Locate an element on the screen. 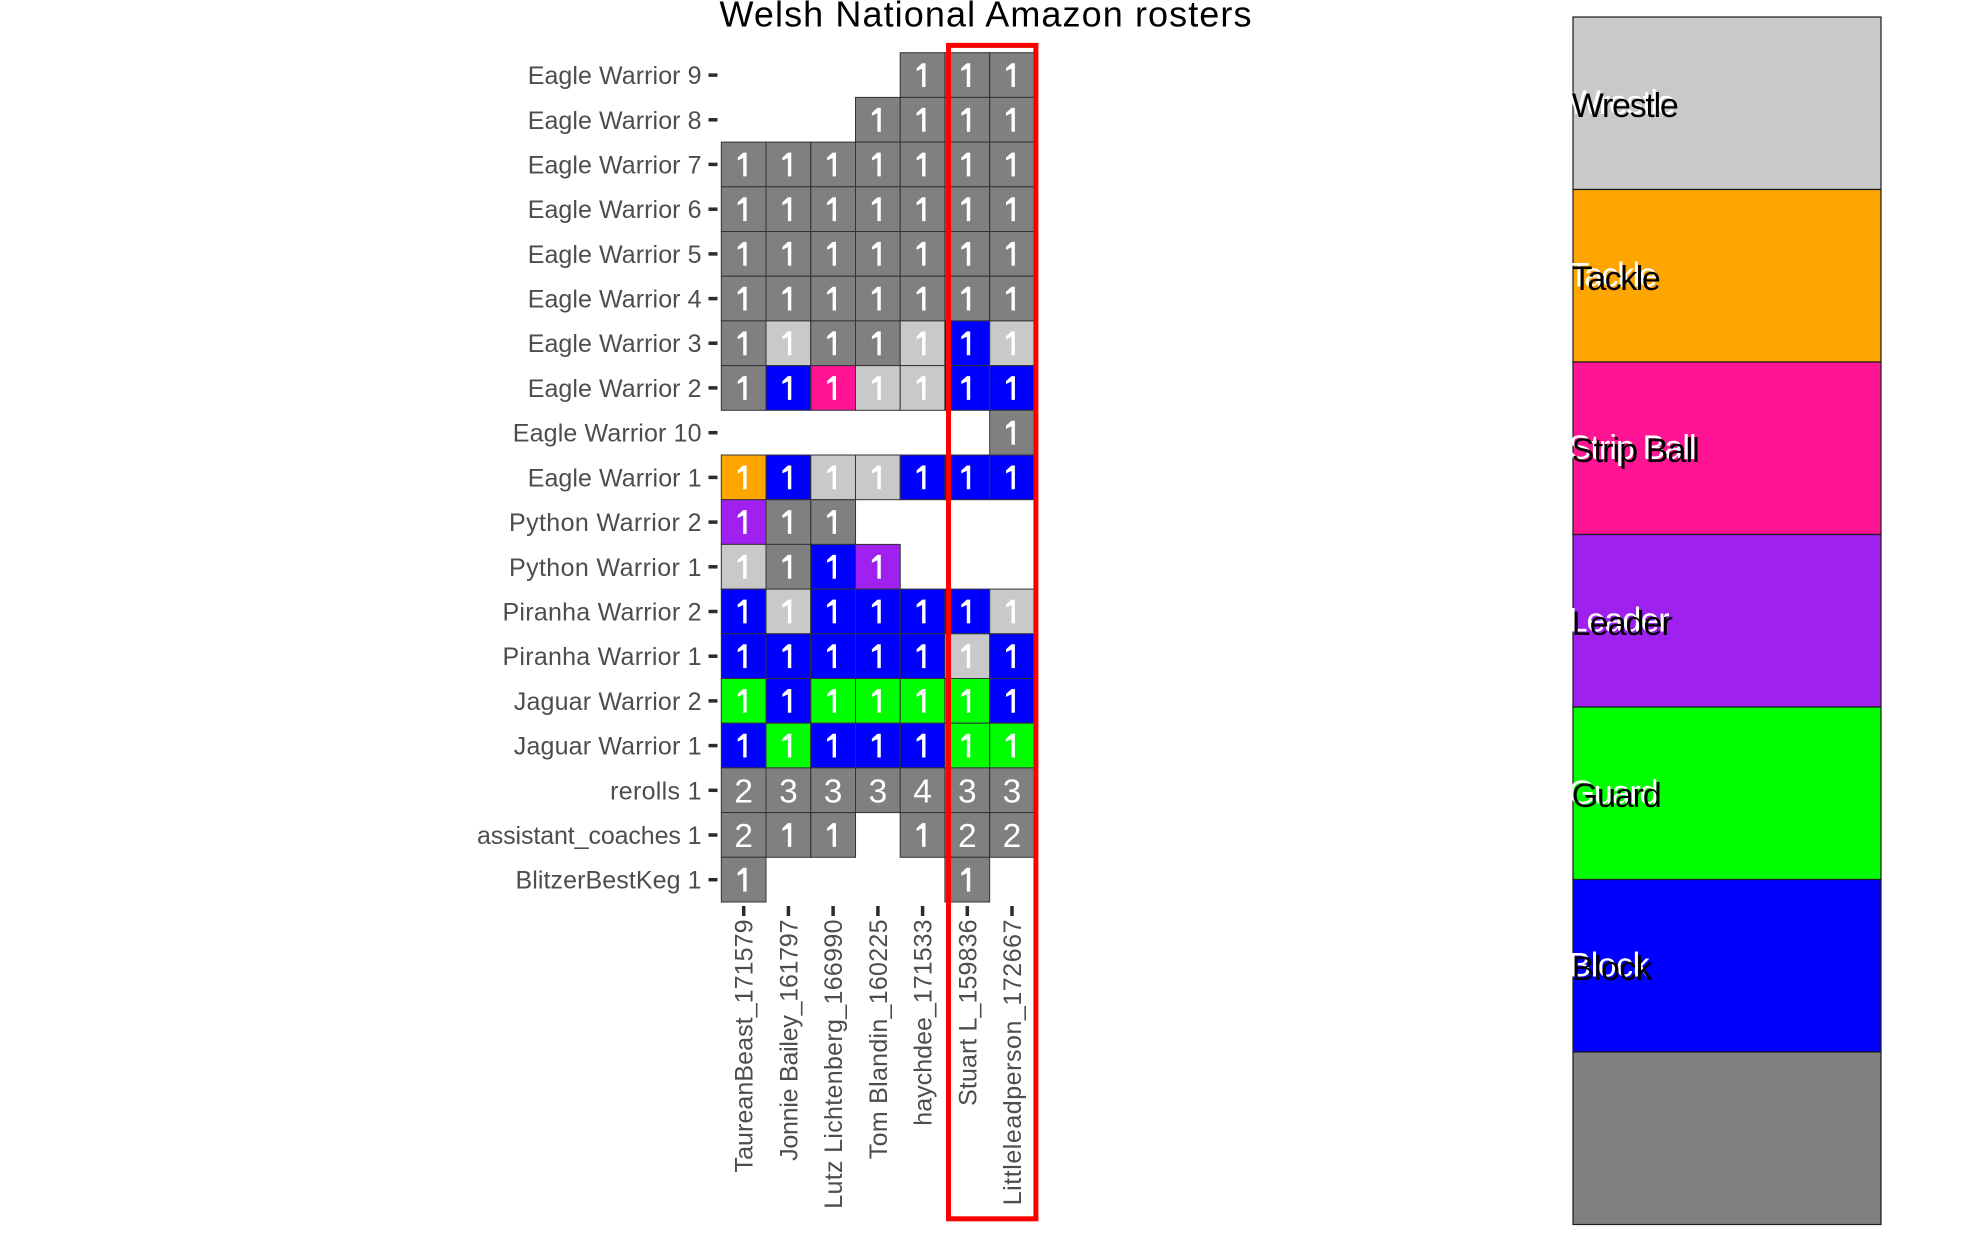 The width and height of the screenshot is (1972, 1242). svg-text: Eagle Warrior 9 is located at coordinates (615, 76).